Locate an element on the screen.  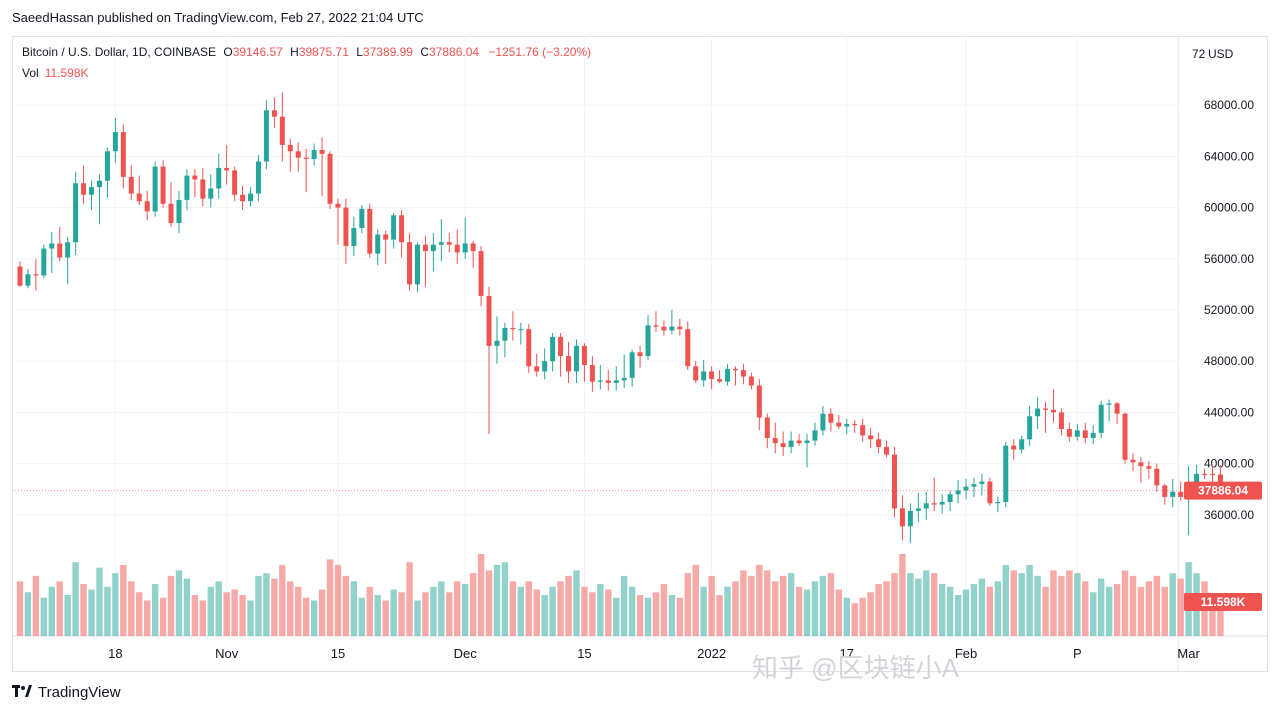
y-tick-label-top: 72 is located at coordinates (1199, 54).